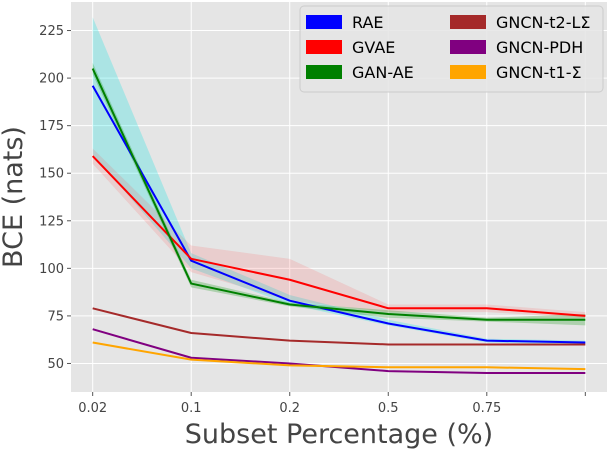 Image resolution: width=610 pixels, height=450 pixels. Describe the element at coordinates (339, 326) in the screenshot. I see `line-gncn-t2-l-` at that location.